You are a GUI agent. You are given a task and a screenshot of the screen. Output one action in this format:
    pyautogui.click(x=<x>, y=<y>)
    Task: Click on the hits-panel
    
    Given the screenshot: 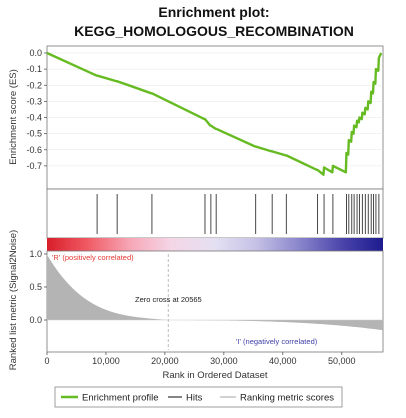 What is the action you would take?
    pyautogui.click(x=215, y=213)
    